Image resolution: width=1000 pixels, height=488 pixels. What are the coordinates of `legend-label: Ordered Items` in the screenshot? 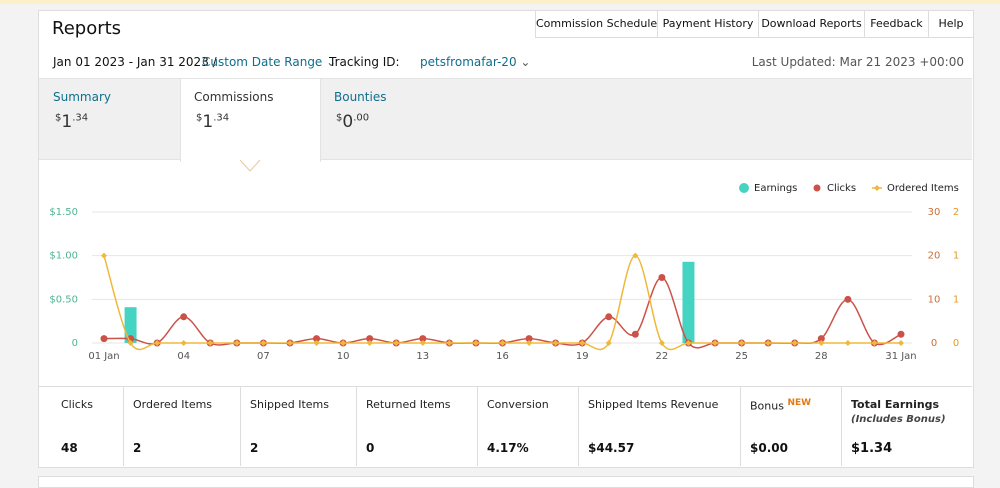 It's located at (923, 188).